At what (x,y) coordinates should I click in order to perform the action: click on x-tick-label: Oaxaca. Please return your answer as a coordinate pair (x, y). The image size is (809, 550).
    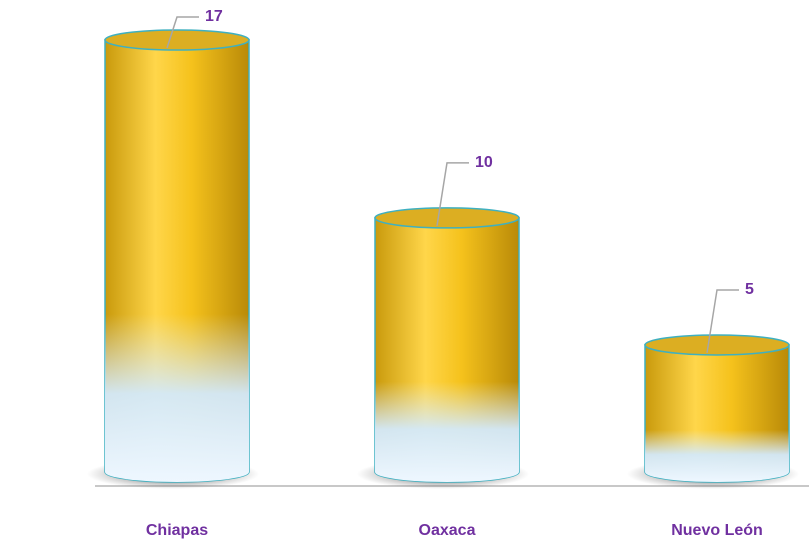
    Looking at the image, I should click on (447, 530).